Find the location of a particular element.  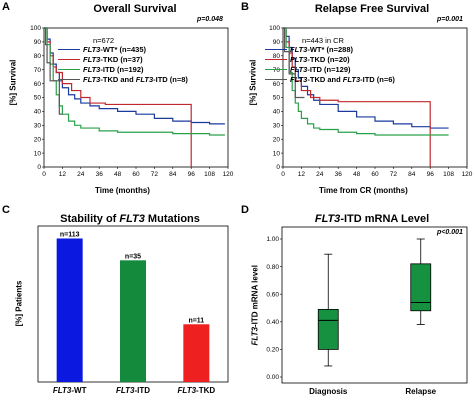

p-value: p<0.001 is located at coordinates (450, 232).